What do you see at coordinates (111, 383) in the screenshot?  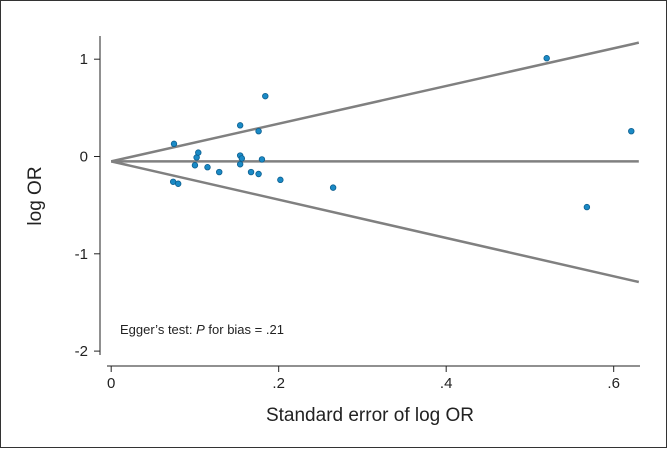 I see `x-tick-label: 0` at bounding box center [111, 383].